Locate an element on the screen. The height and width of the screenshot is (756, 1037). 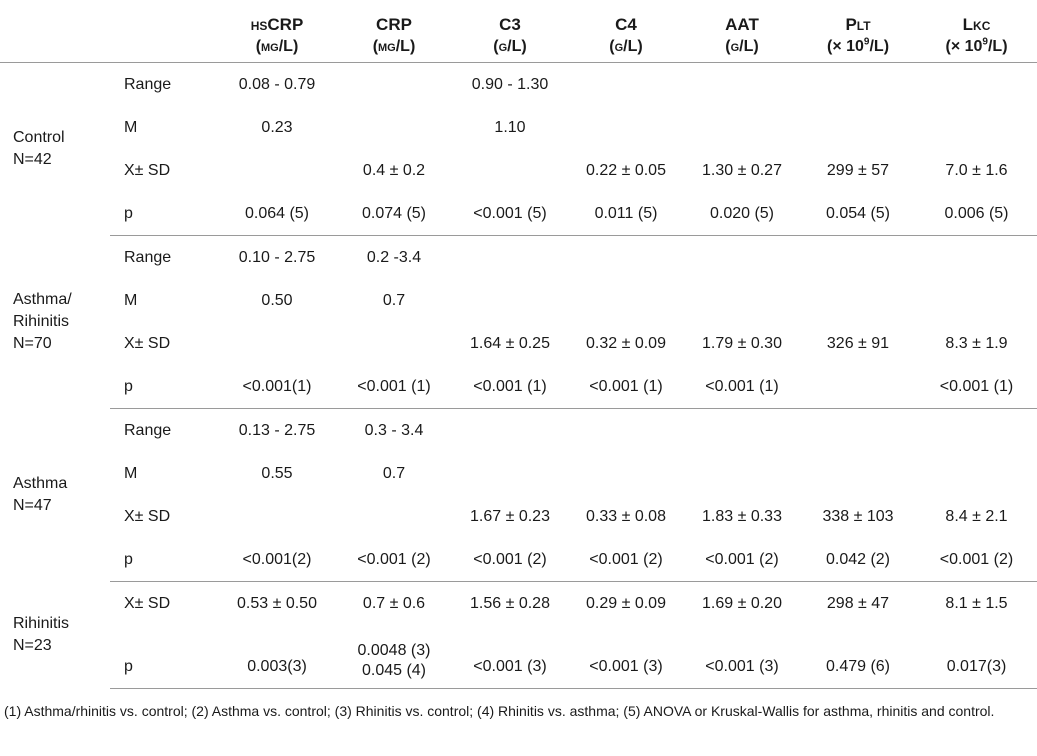
table-cell: 0.4 ± 0.2 is located at coordinates (394, 170).